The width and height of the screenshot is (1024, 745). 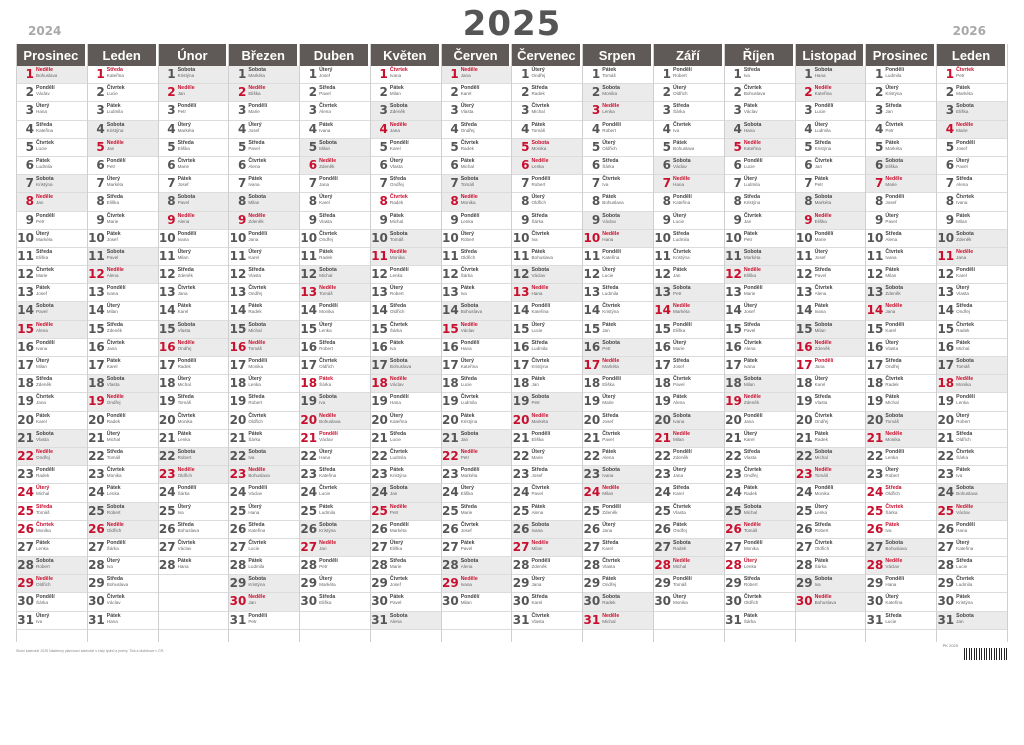 What do you see at coordinates (901, 184) in the screenshot?
I see `day-cell: 7 Neděle Marie` at bounding box center [901, 184].